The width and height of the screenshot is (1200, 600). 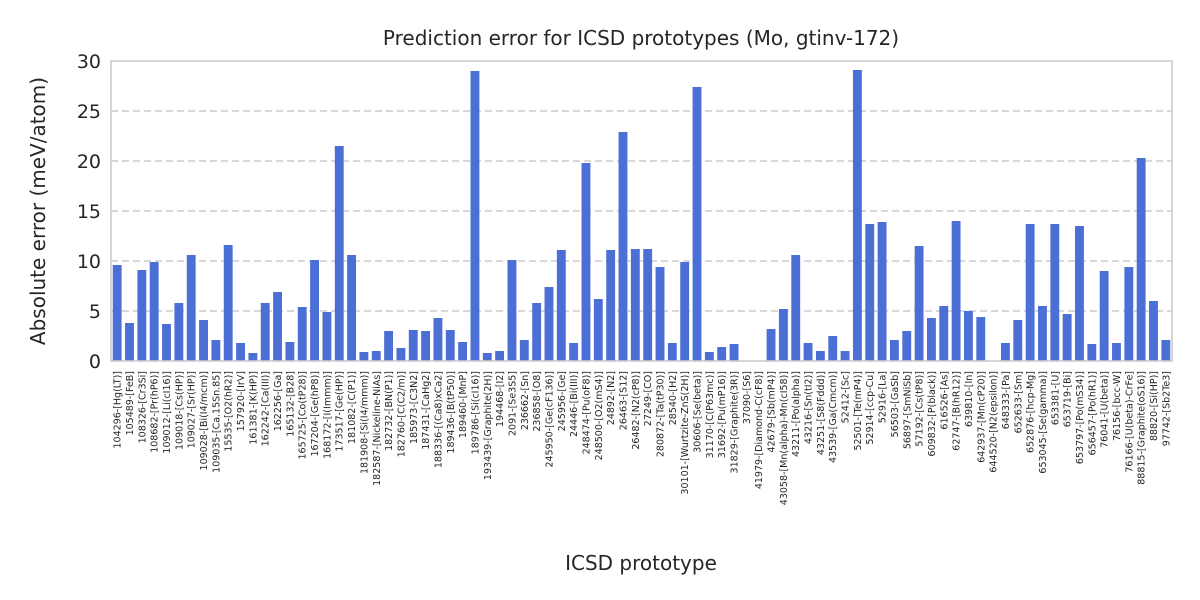 What do you see at coordinates (89, 212) in the screenshot?
I see `y-tick-labels: 0 5 10 15 20 25 30` at bounding box center [89, 212].